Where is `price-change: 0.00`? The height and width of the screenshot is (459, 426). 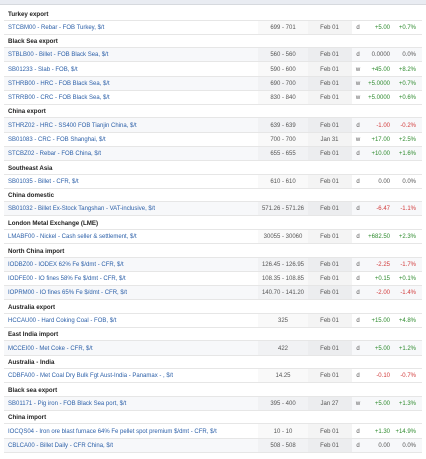 price-change: 0.00 is located at coordinates (384, 181).